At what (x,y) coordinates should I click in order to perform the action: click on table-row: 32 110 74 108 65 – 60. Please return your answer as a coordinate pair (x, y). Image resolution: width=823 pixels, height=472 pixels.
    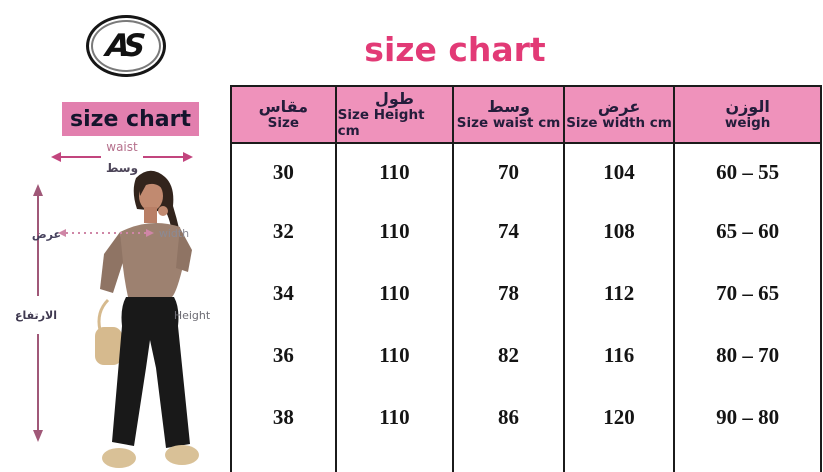
    Looking at the image, I should click on (526, 231).